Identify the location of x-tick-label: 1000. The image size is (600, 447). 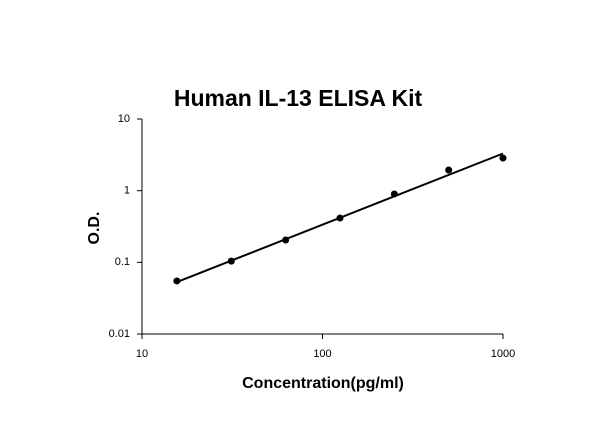
(503, 354).